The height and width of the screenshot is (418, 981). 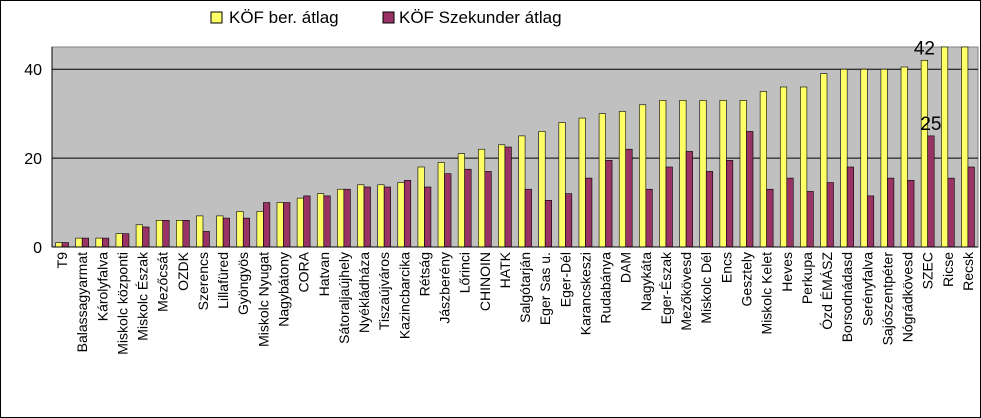 I want to click on x-category-label: Serényfalva, so click(x=867, y=289).